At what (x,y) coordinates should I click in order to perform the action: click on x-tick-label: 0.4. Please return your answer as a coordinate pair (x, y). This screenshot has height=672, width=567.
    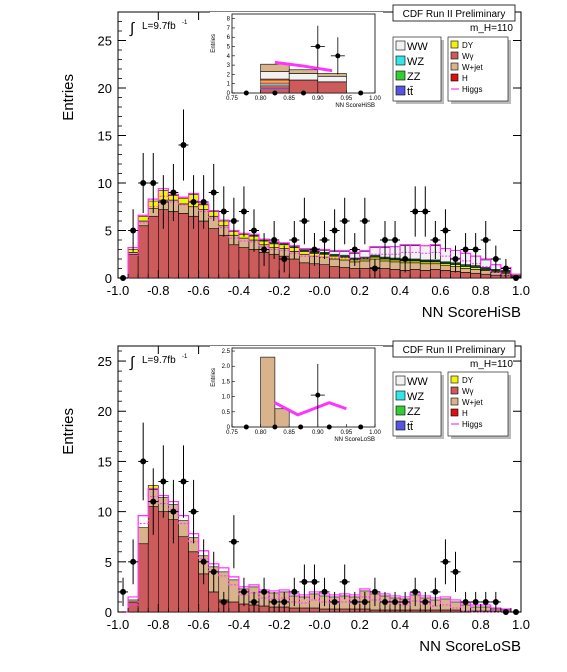
    Looking at the image, I should click on (400, 290).